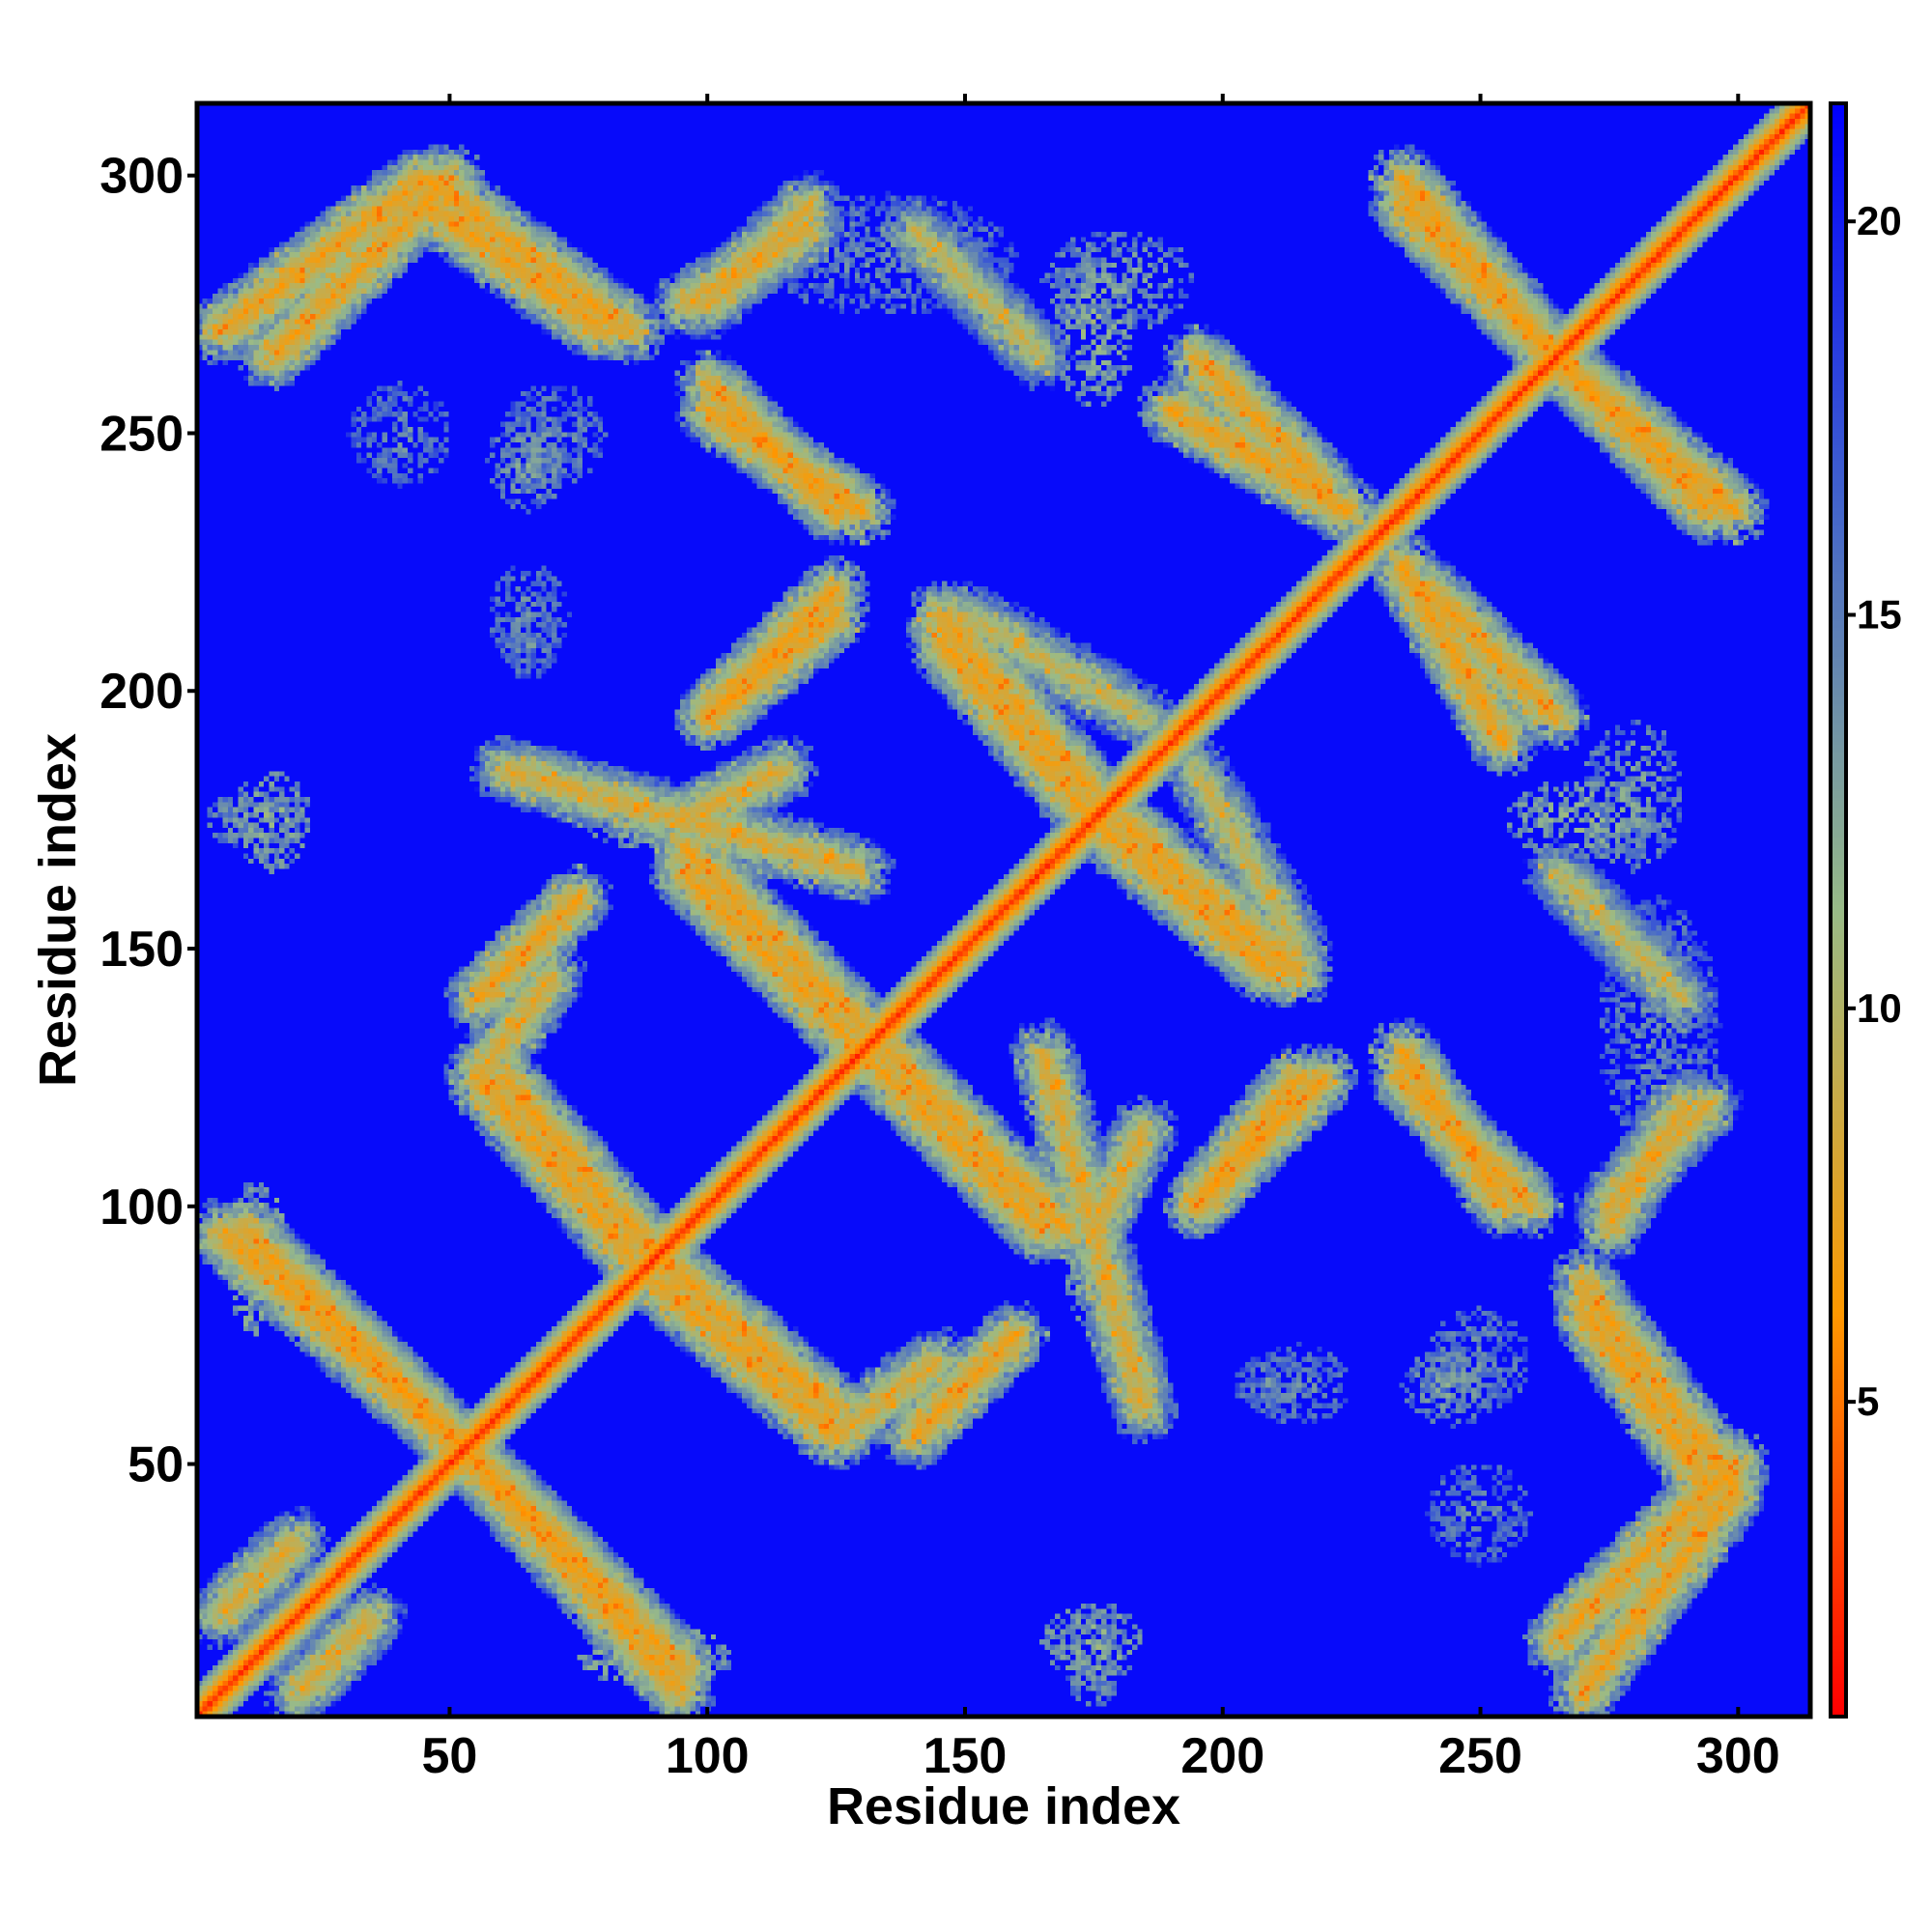 Image resolution: width=1932 pixels, height=1932 pixels. I want to click on x-tick-label: 50, so click(450, 1756).